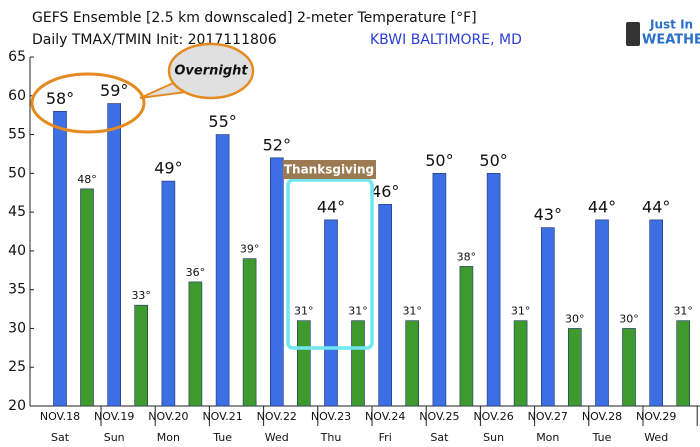 The height and width of the screenshot is (447, 700). Describe the element at coordinates (633, 34) in the screenshot. I see `logo-icon` at that location.